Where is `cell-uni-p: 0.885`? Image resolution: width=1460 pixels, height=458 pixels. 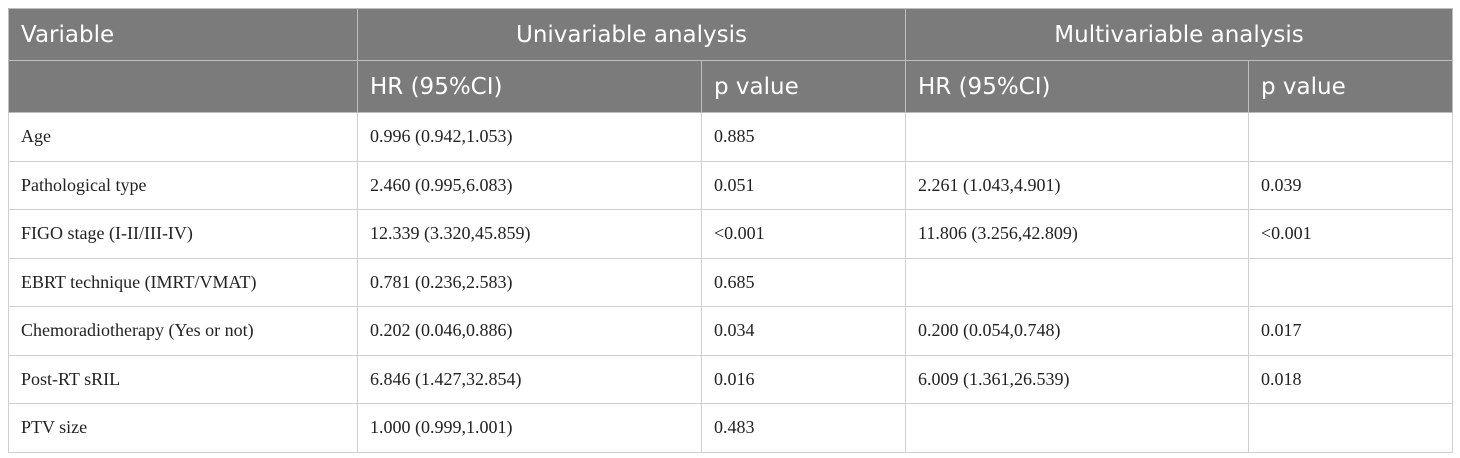 cell-uni-p: 0.885 is located at coordinates (803, 137).